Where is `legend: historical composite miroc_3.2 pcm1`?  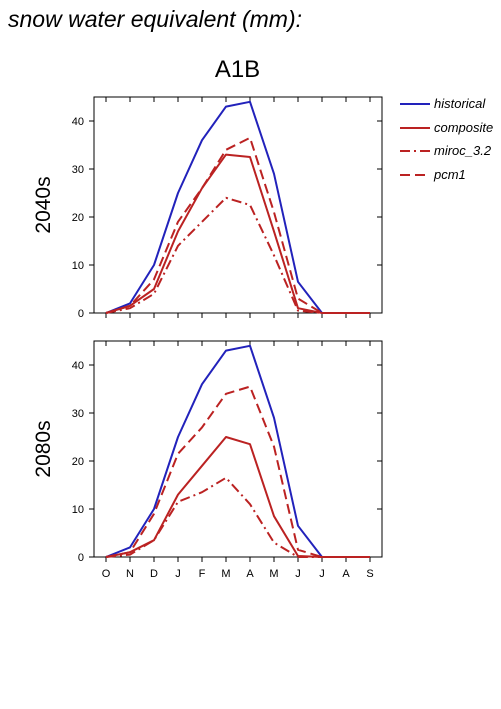
legend: historical composite miroc_3.2 pcm1 is located at coordinates (450, 141).